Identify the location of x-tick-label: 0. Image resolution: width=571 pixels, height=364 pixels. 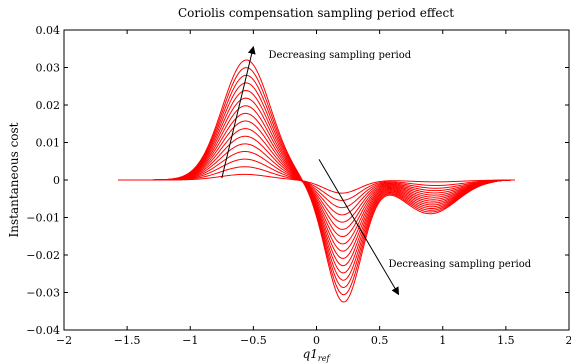
(316, 340).